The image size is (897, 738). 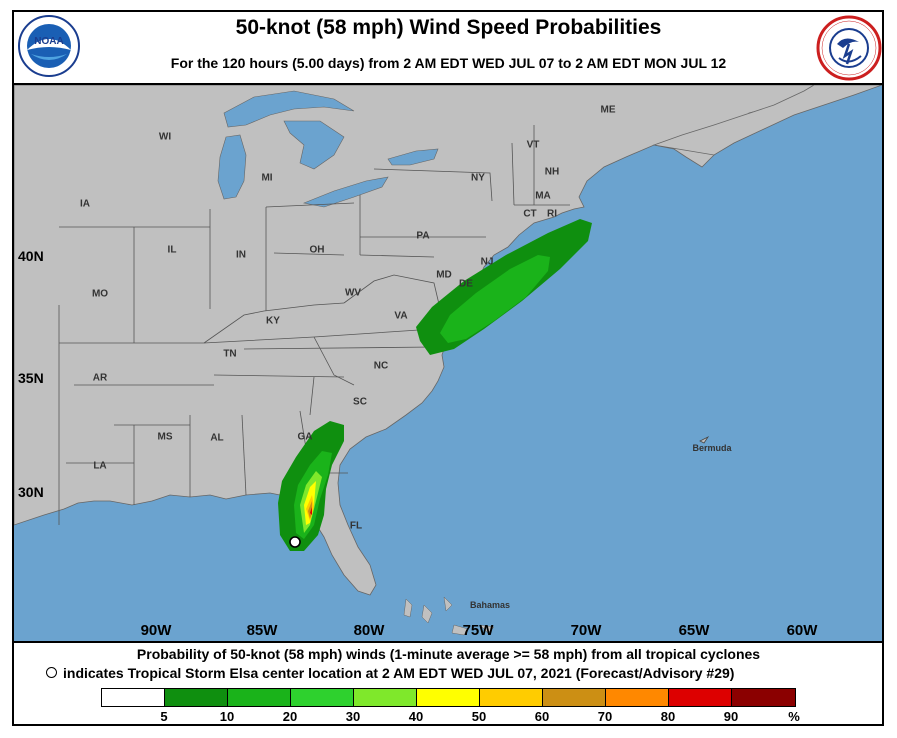 I want to click on place-label-bermuda: Bermuda, so click(x=712, y=448).